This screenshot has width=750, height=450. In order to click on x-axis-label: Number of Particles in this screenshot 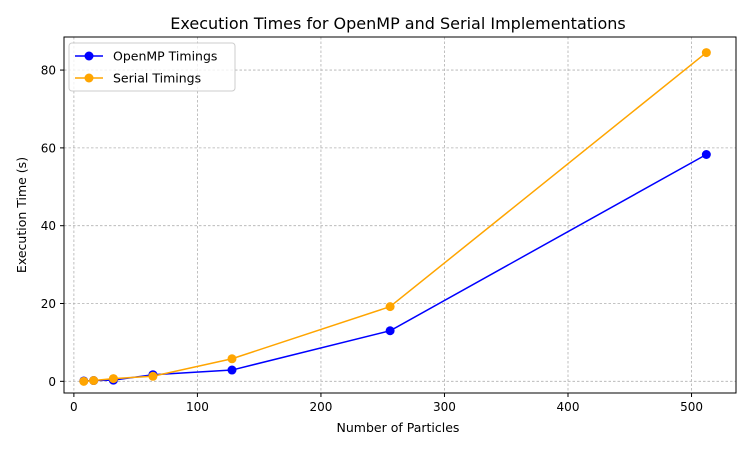, I will do `click(398, 427)`.